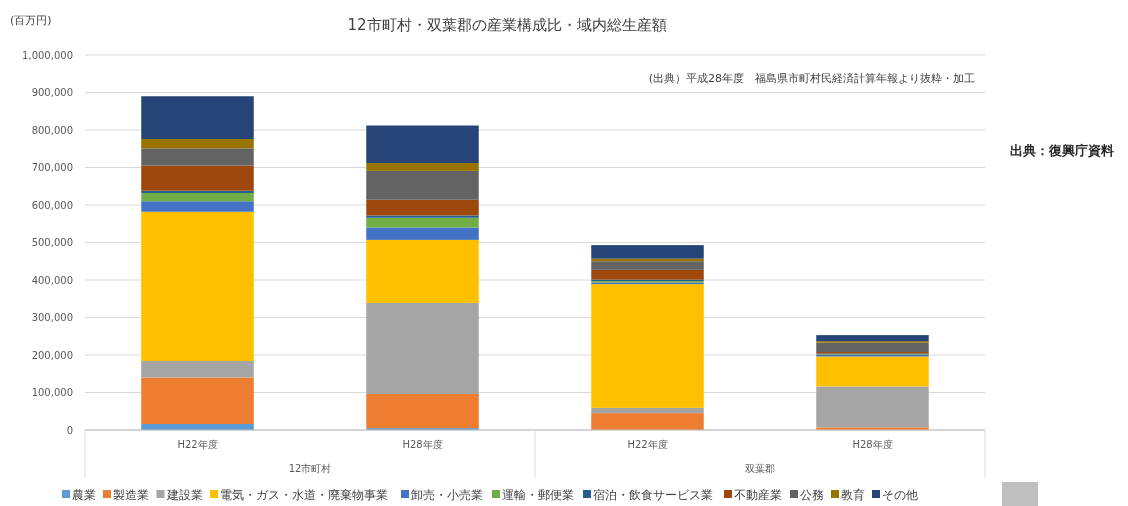  I want to click on legend-label: 卸売・小売業, so click(447, 495).